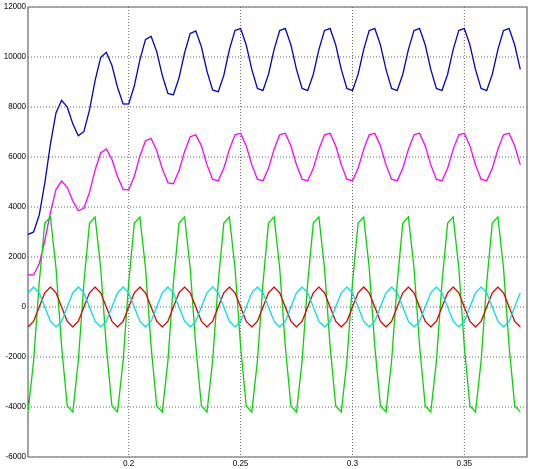 The image size is (533, 469). What do you see at coordinates (274, 307) in the screenshot?
I see `series-line` at bounding box center [274, 307].